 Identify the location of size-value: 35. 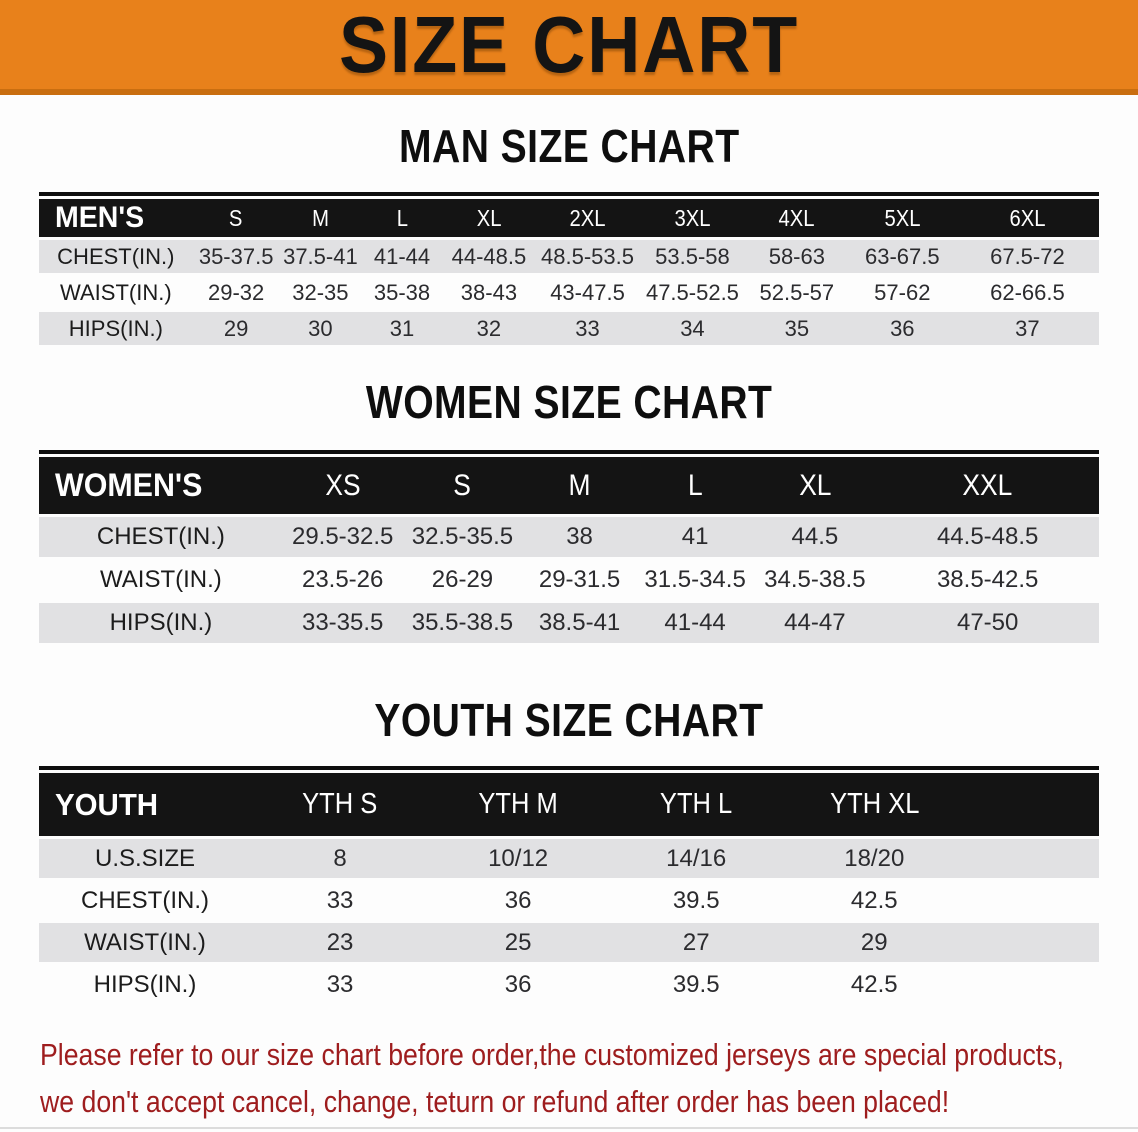
(796, 328).